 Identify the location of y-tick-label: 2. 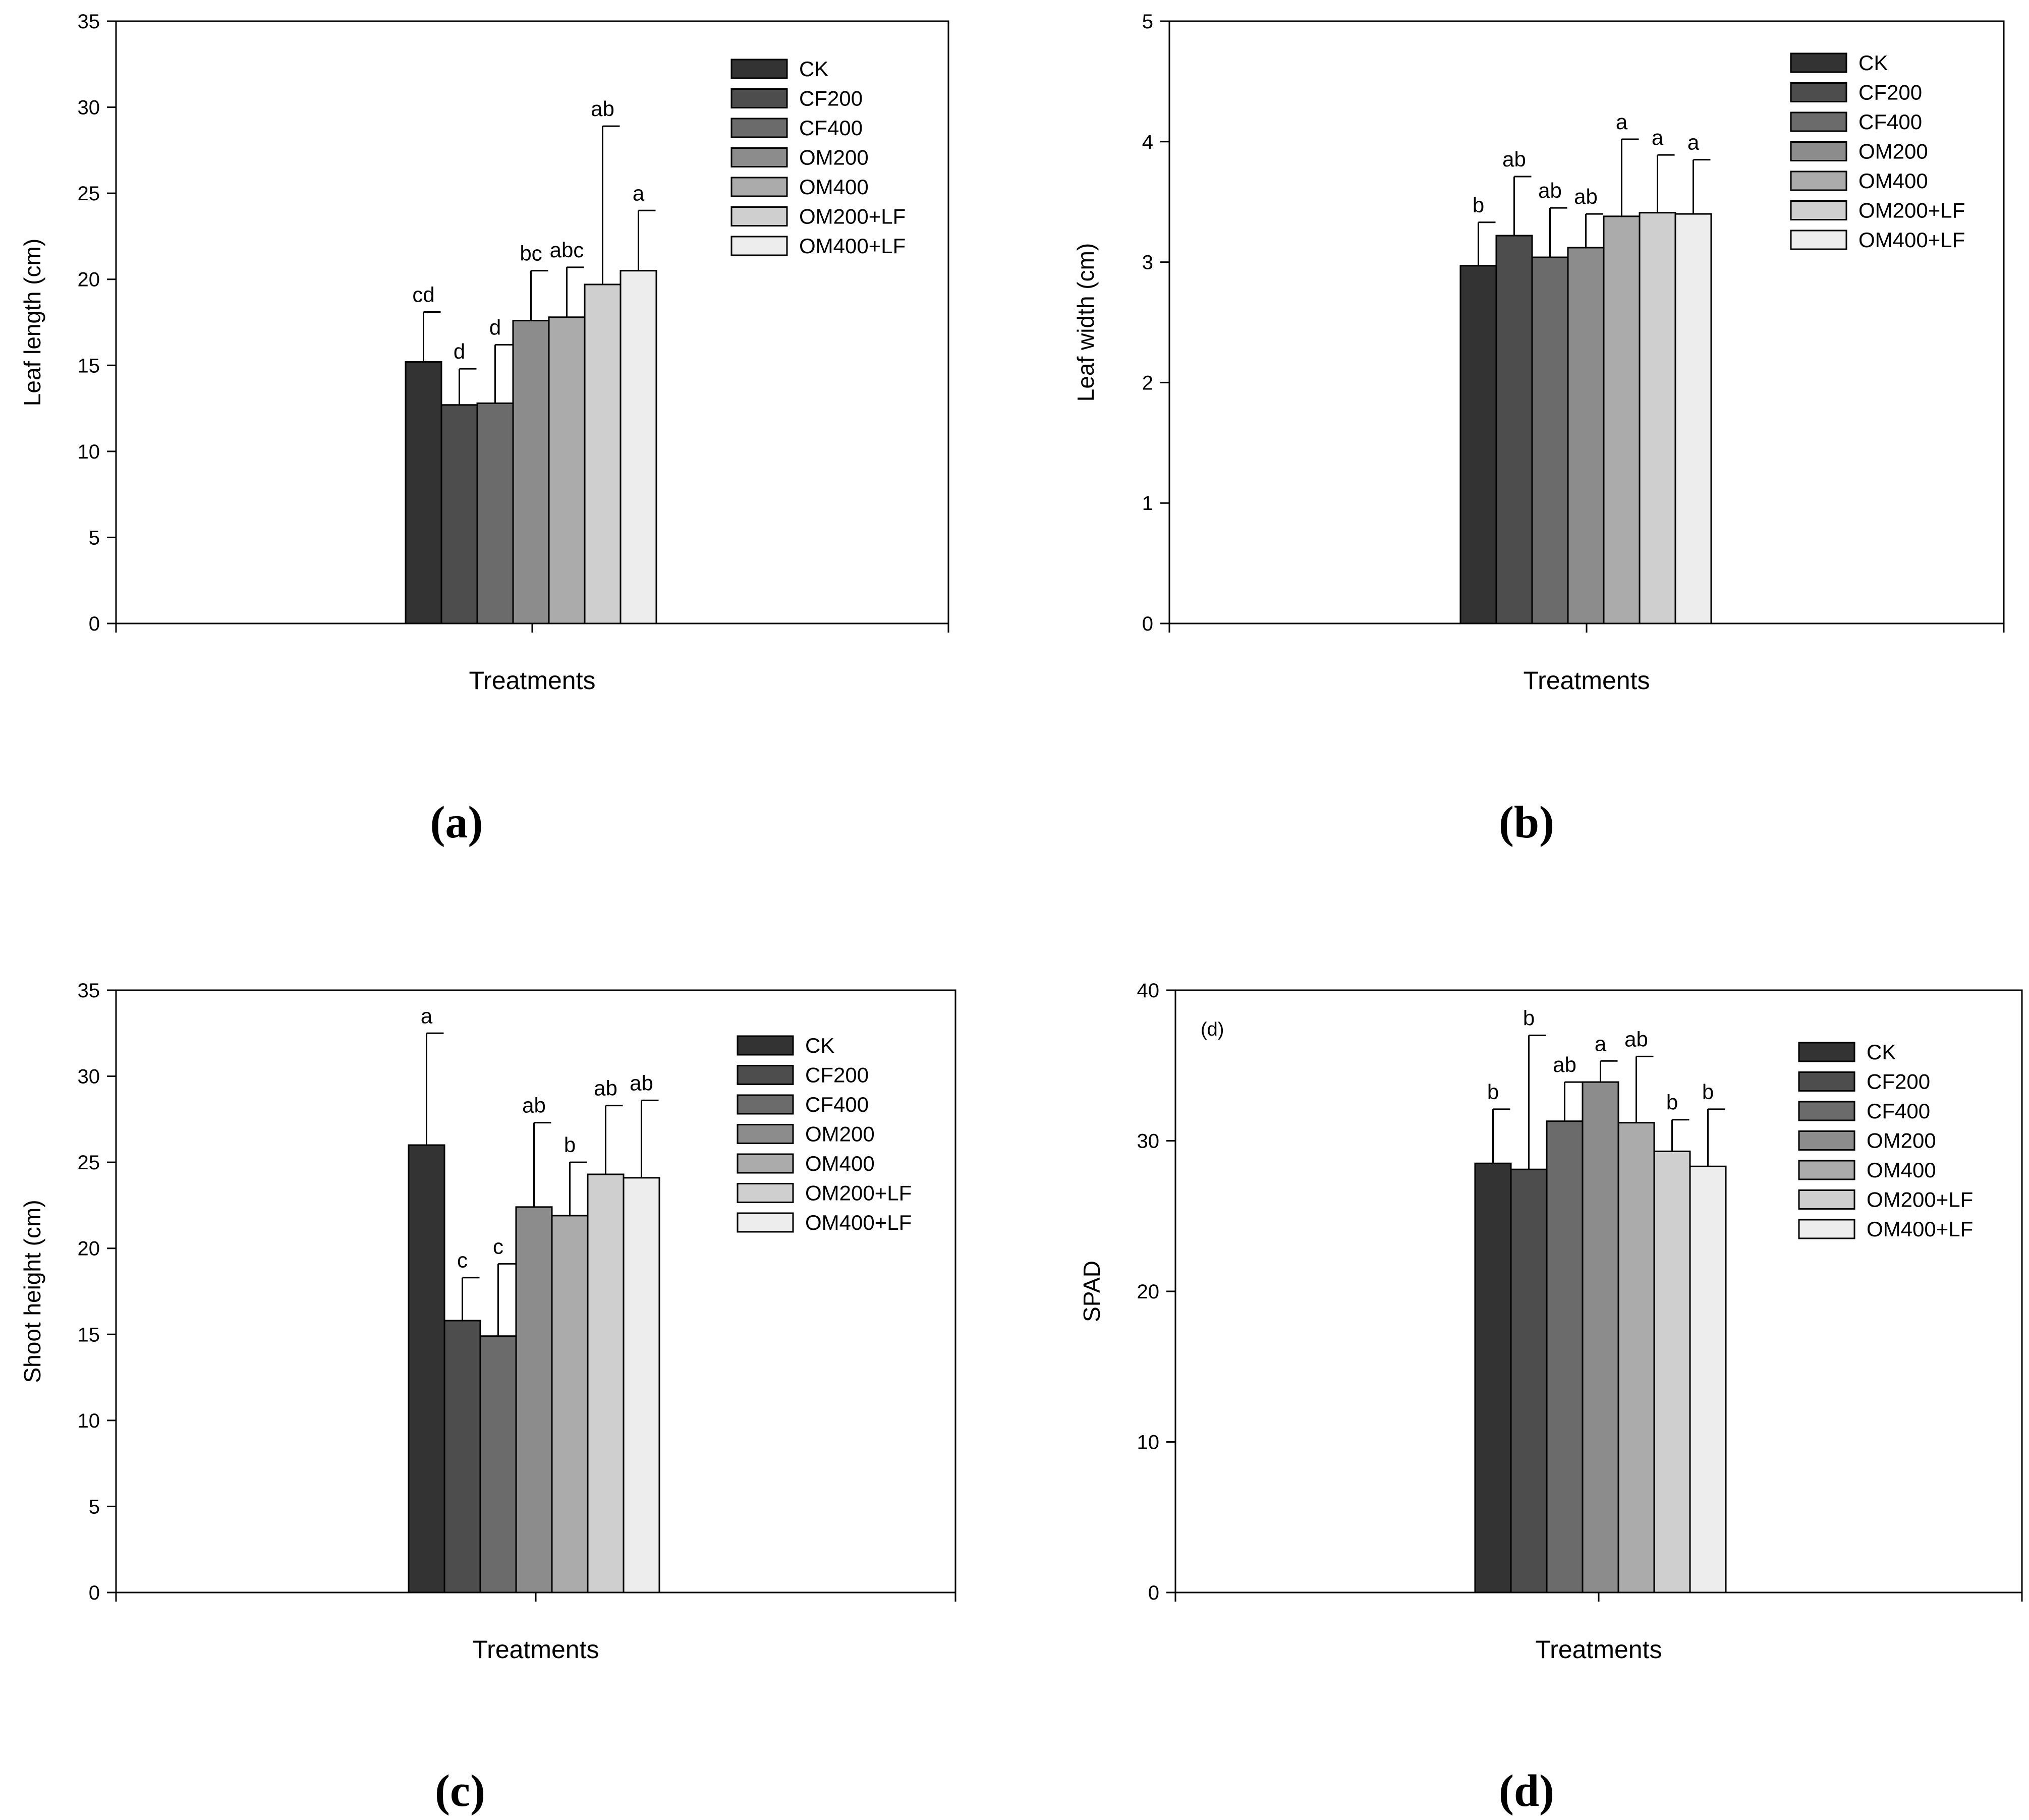
(1147, 383).